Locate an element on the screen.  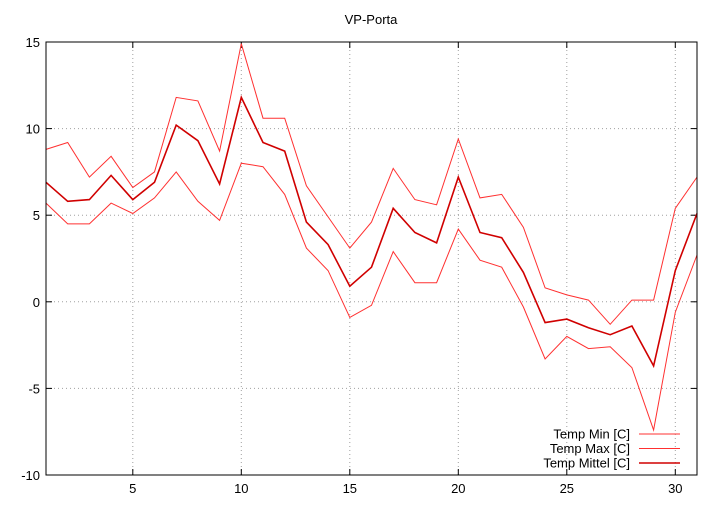
y-tick-label: 15 is located at coordinates (33, 42).